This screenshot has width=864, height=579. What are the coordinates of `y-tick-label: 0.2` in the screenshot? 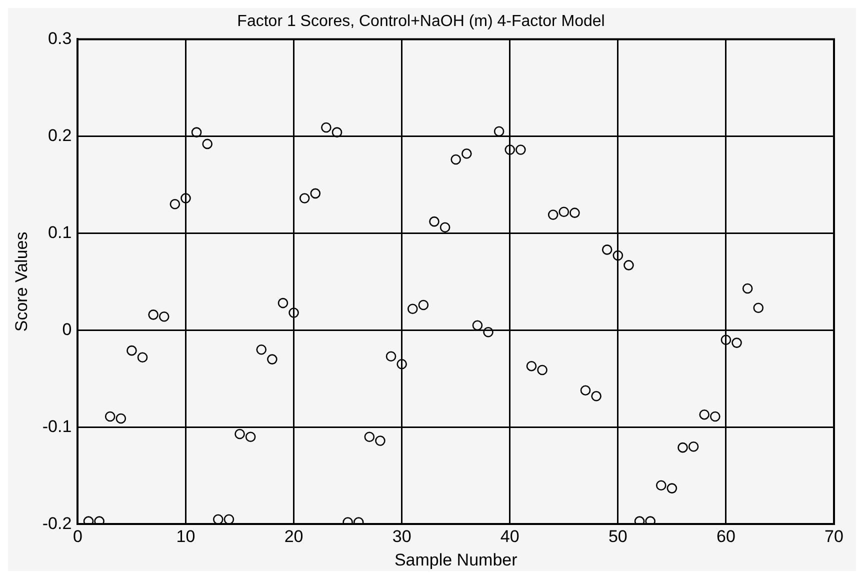 It's located at (60, 135).